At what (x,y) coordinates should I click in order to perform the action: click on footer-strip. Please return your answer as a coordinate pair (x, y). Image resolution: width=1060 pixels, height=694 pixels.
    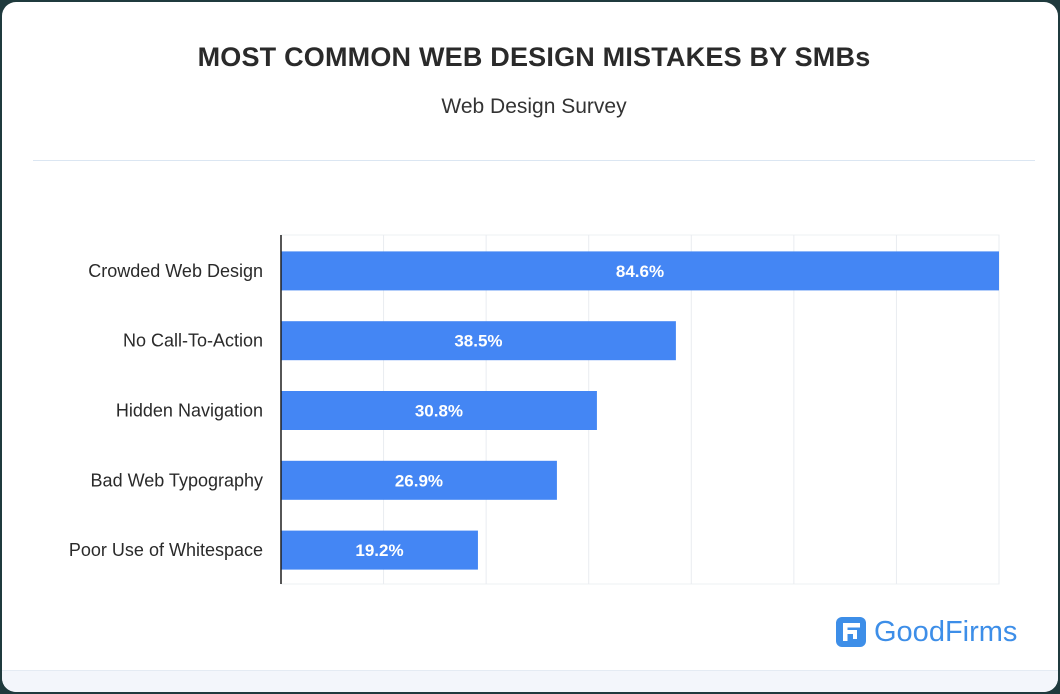
    Looking at the image, I should click on (530, 681).